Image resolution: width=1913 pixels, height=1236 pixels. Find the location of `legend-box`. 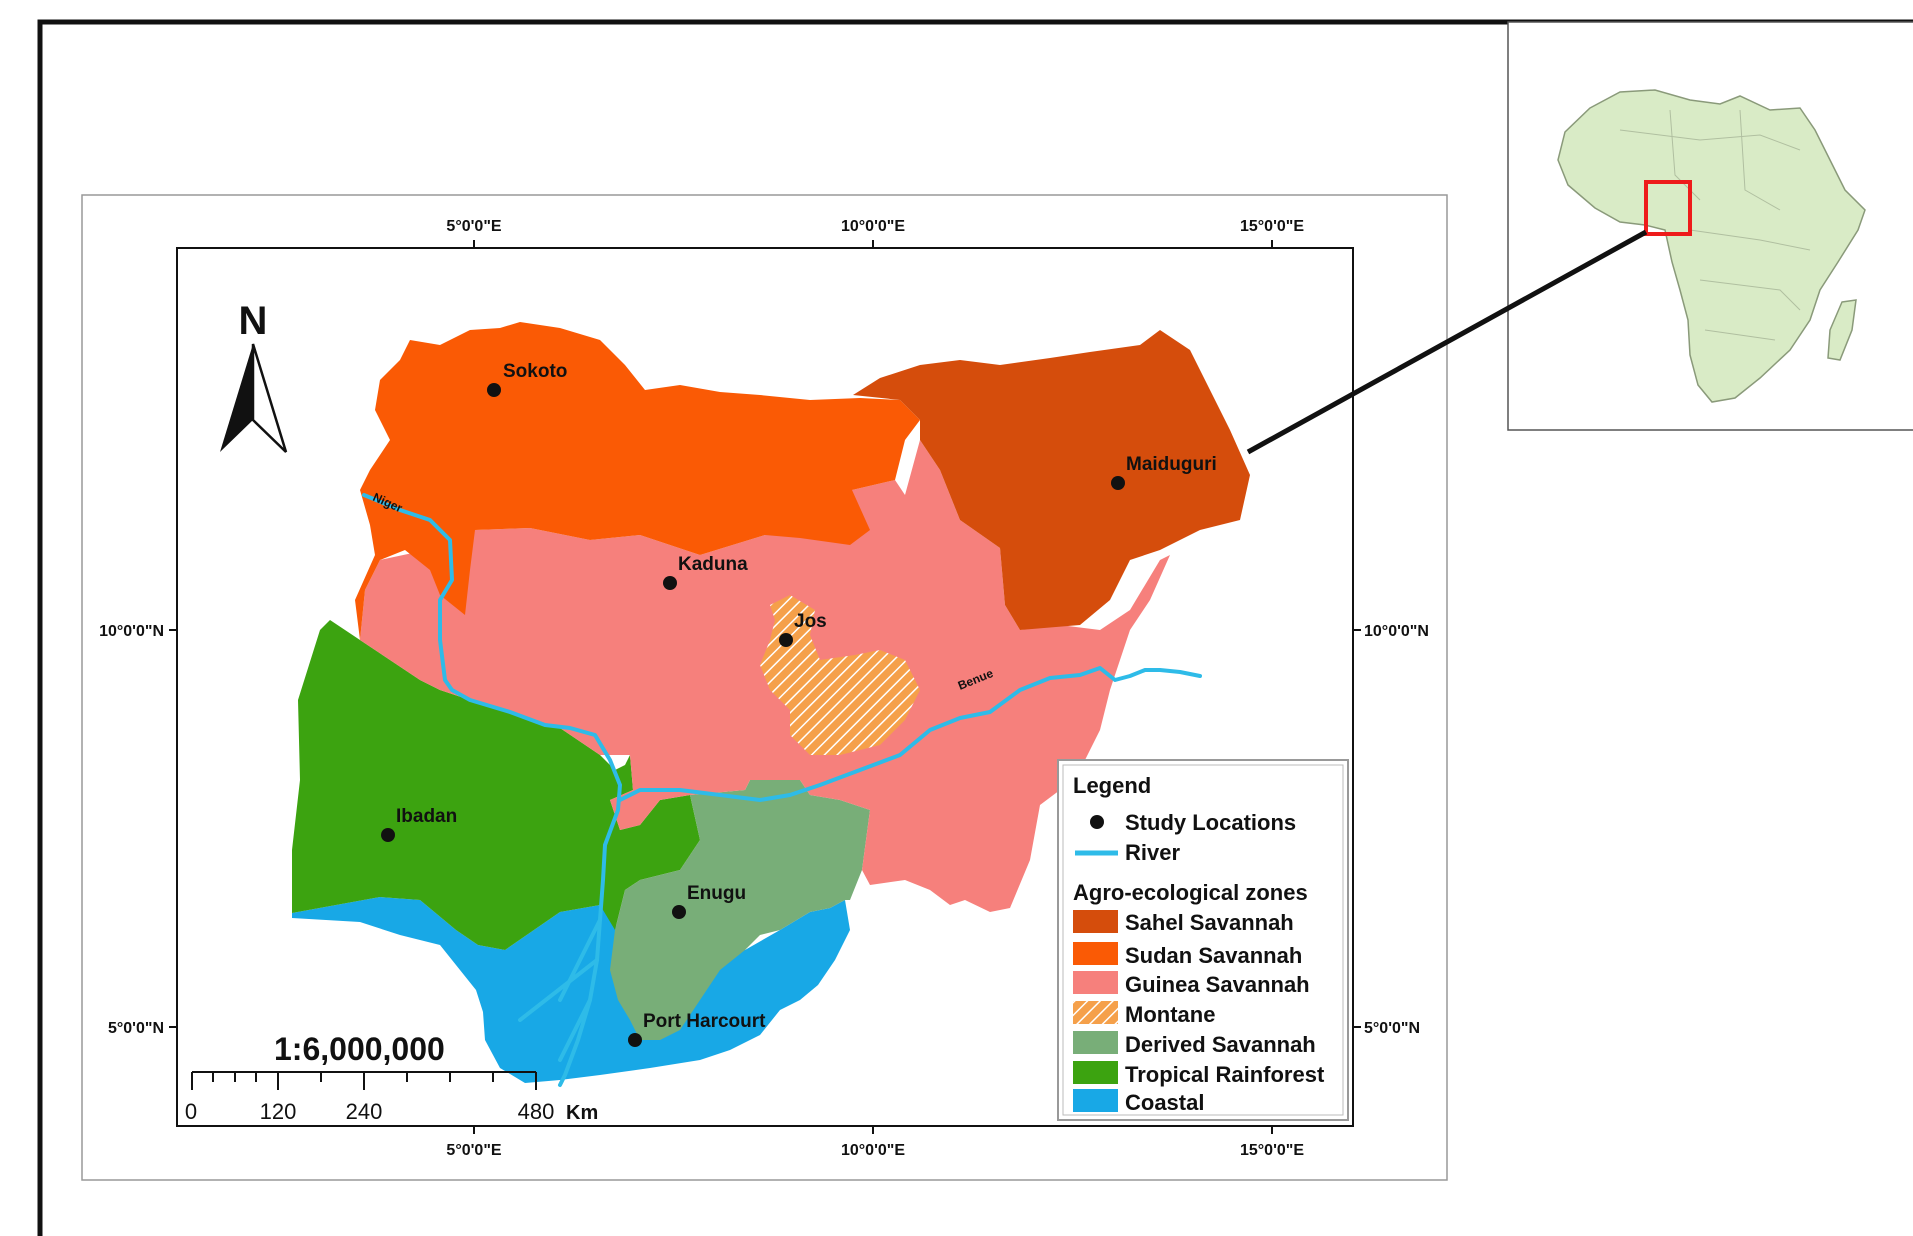

legend-box is located at coordinates (1203, 940).